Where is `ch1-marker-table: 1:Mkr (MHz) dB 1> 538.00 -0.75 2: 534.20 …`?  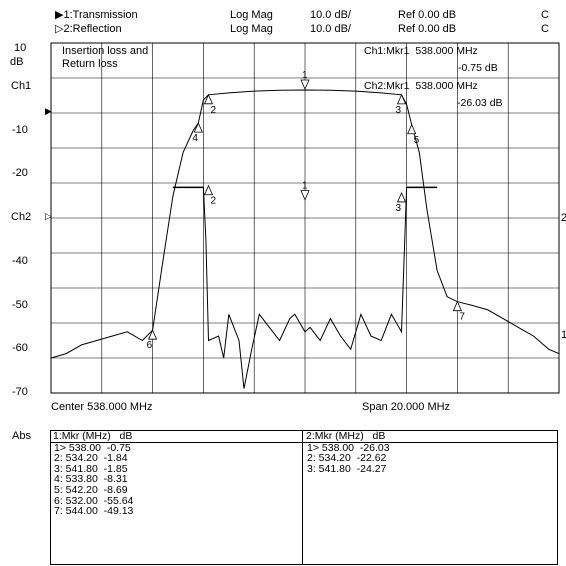
ch1-marker-table: 1:Mkr (MHz) dB 1> 538.00 -0.75 2: 534.20 … is located at coordinates (177, 497).